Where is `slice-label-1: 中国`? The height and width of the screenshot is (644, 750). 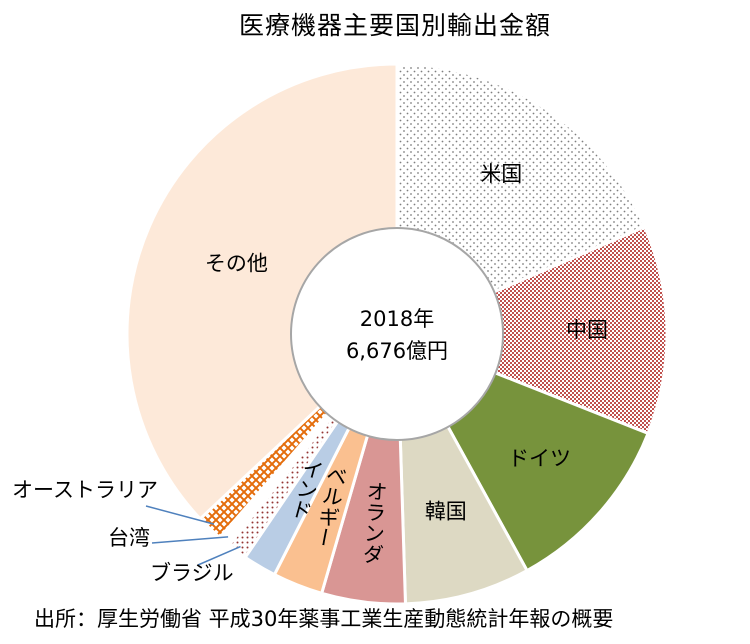
slice-label-1: 中国 is located at coordinates (587, 330).